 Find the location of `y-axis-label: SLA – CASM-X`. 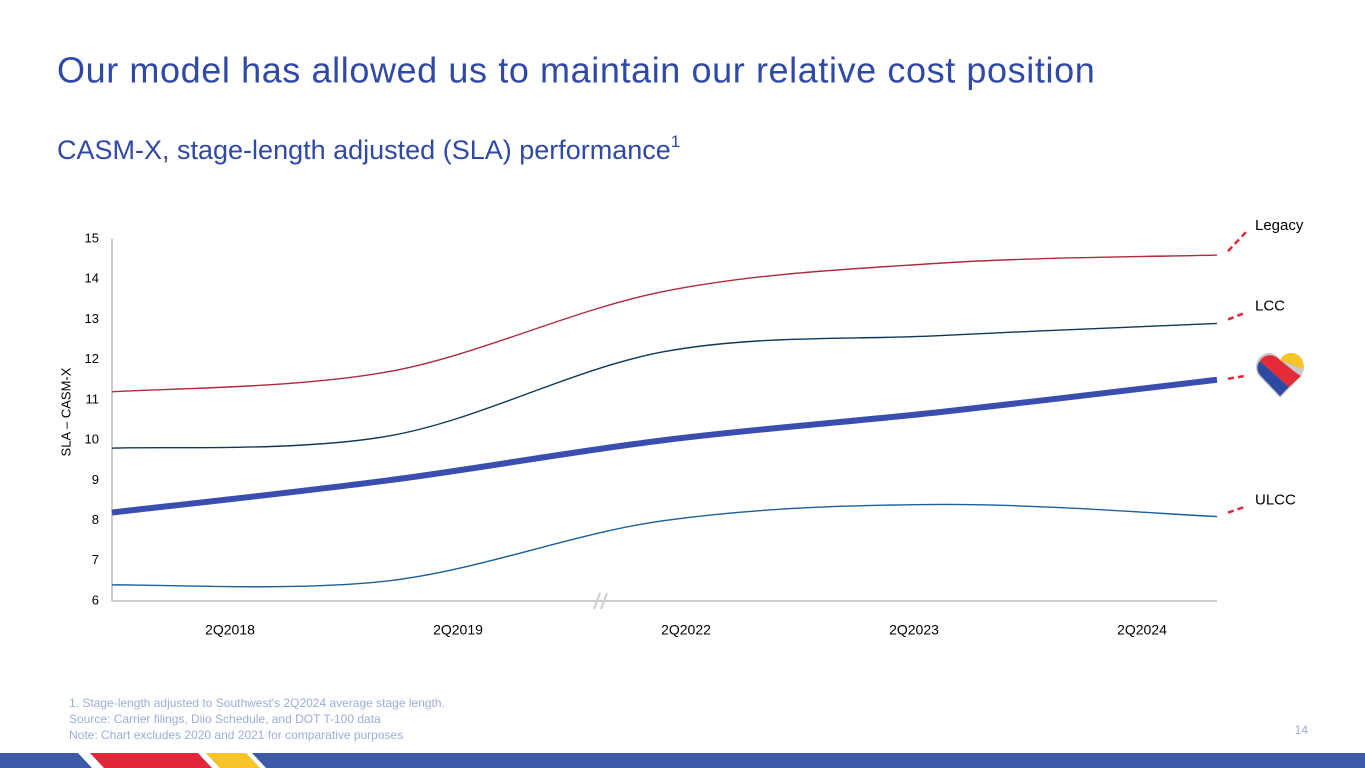

y-axis-label: SLA – CASM-X is located at coordinates (65, 411).